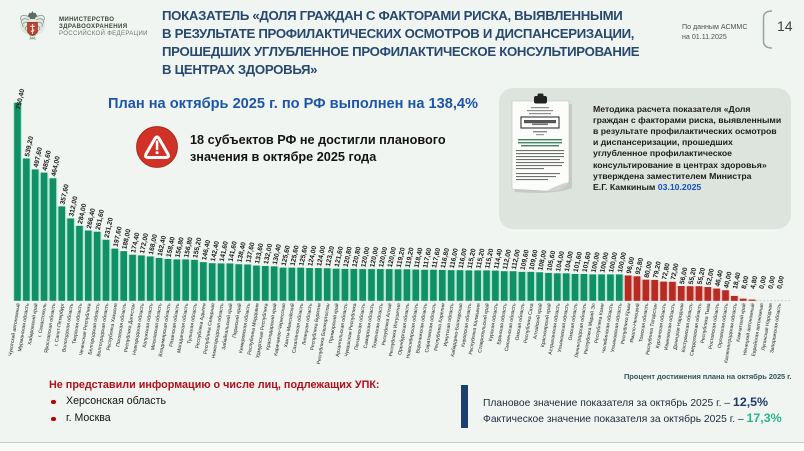 This screenshot has height=451, width=804. What do you see at coordinates (56, 166) in the screenshot?
I see `svg-text: 464,00` at bounding box center [56, 166].